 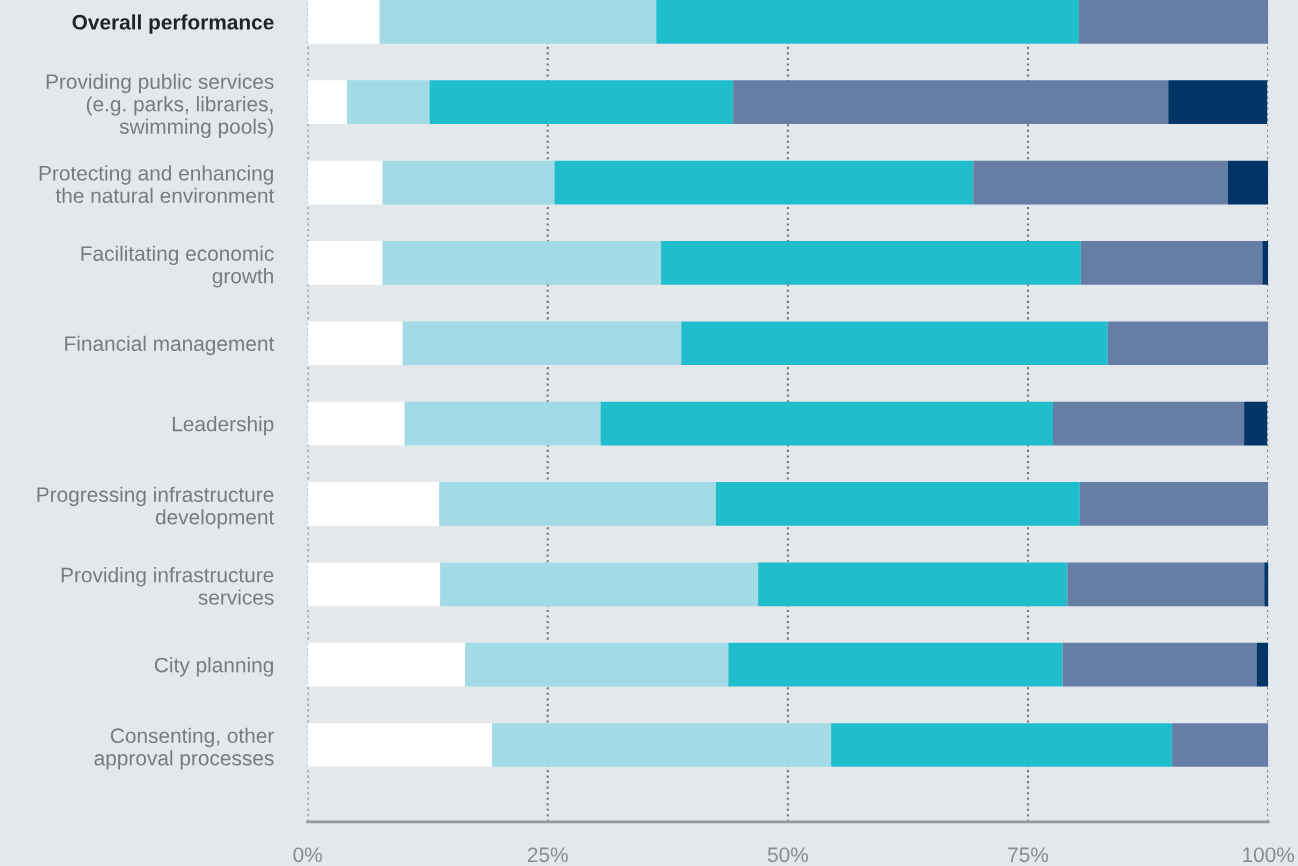 I want to click on y-tick-label: City planning, so click(x=213, y=667).